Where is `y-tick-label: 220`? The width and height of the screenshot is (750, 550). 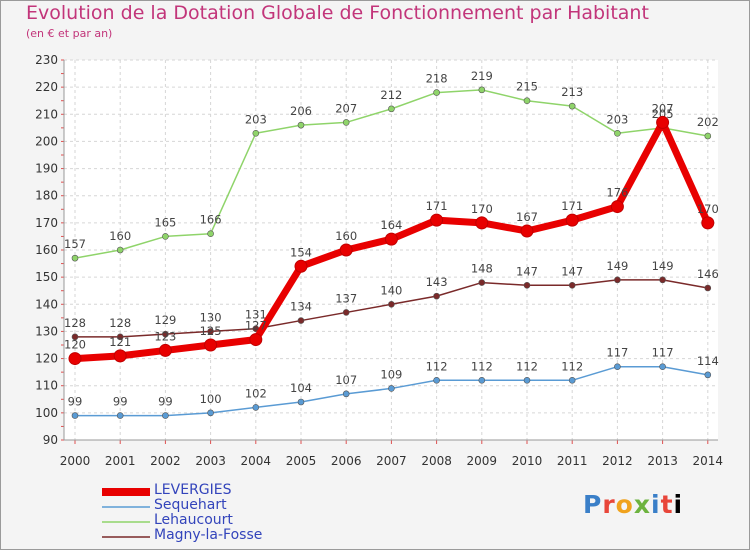
y-tick-label: 220 is located at coordinates (46, 87).